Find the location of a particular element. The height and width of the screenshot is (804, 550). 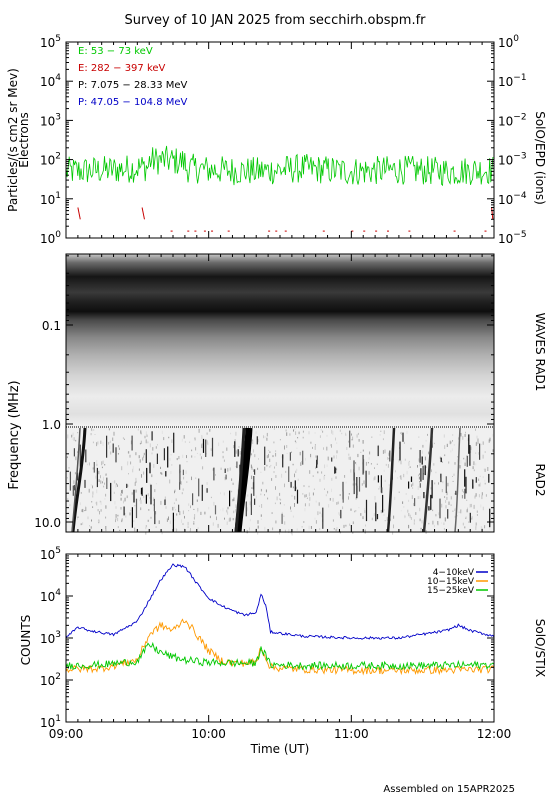

y-tick-label-right: 10−4 is located at coordinates (512, 199).